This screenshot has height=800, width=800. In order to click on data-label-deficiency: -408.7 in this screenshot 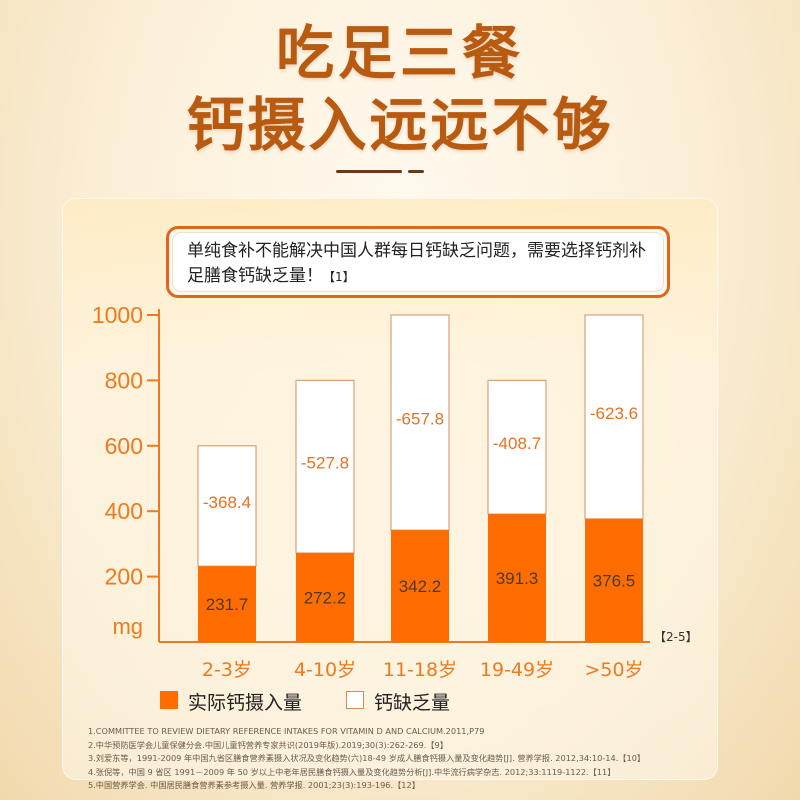, I will do `click(517, 443)`.